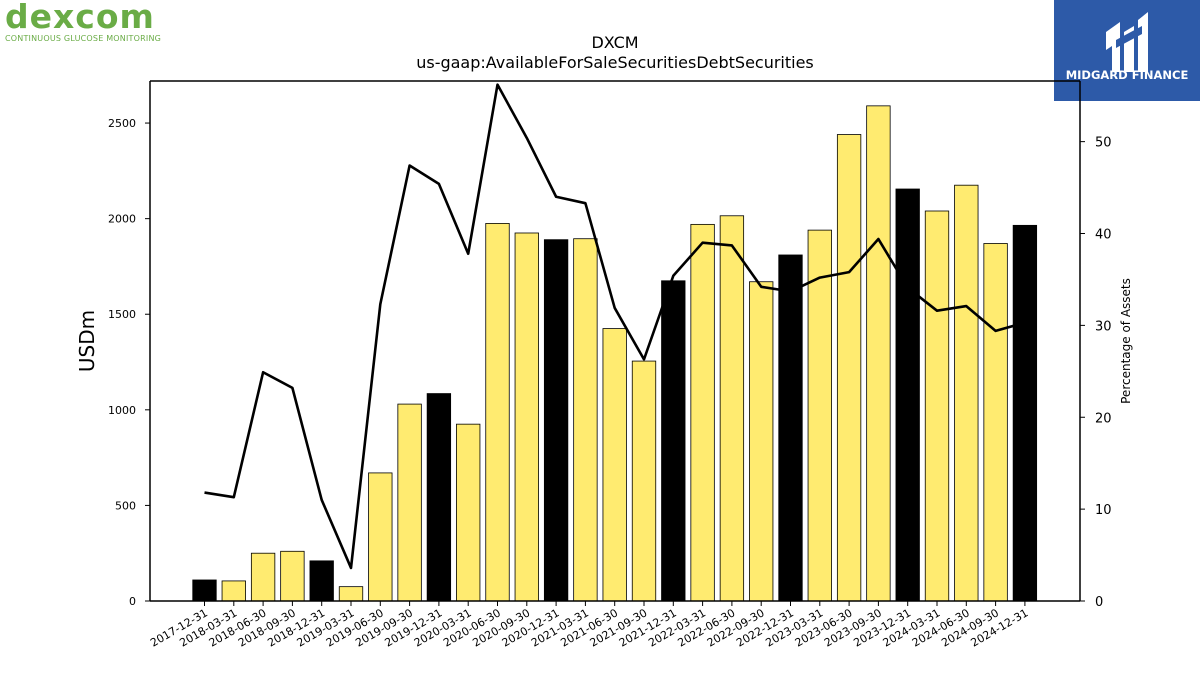 This screenshot has height=675, width=1200. I want to click on y-axis-left-label: USDm, so click(87, 341).